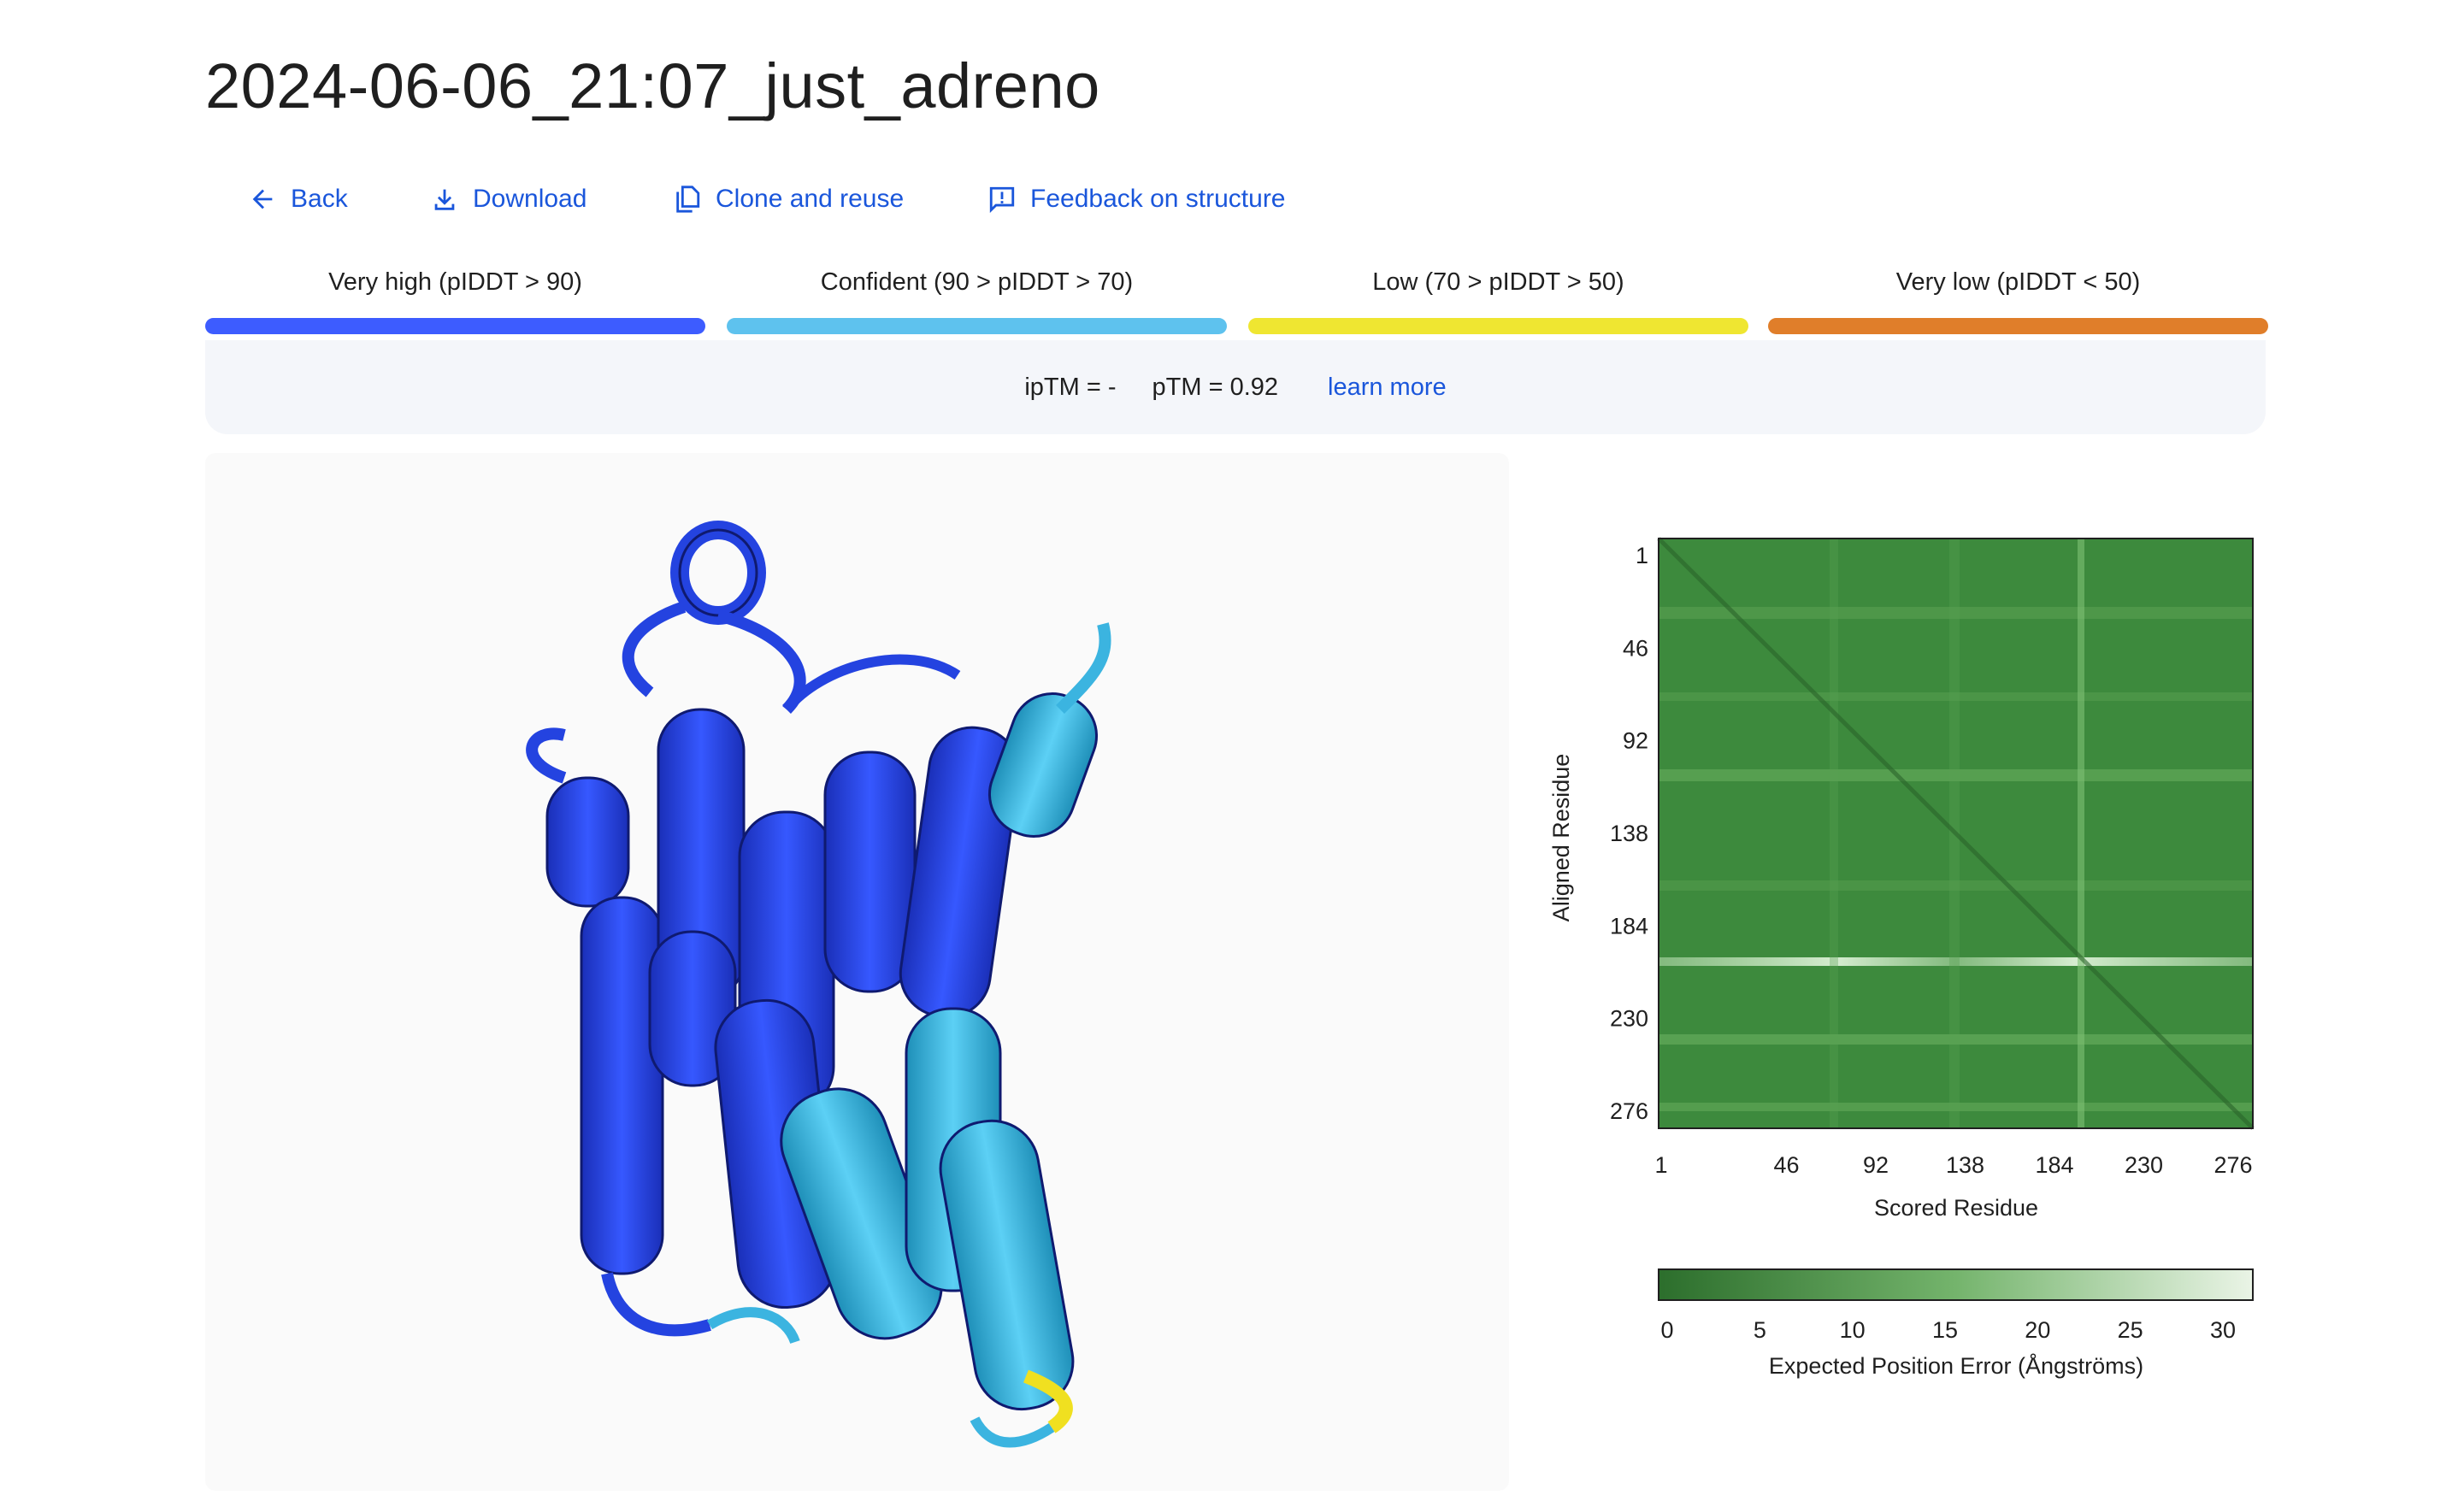  What do you see at coordinates (2018, 282) in the screenshot?
I see `legend-label: Very low (pIDDT < 50)` at bounding box center [2018, 282].